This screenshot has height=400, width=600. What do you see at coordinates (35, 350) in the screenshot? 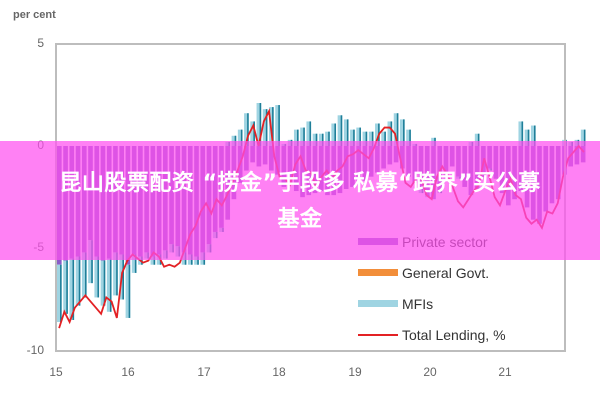
I see `y-tick-minus10: -10` at bounding box center [35, 350].